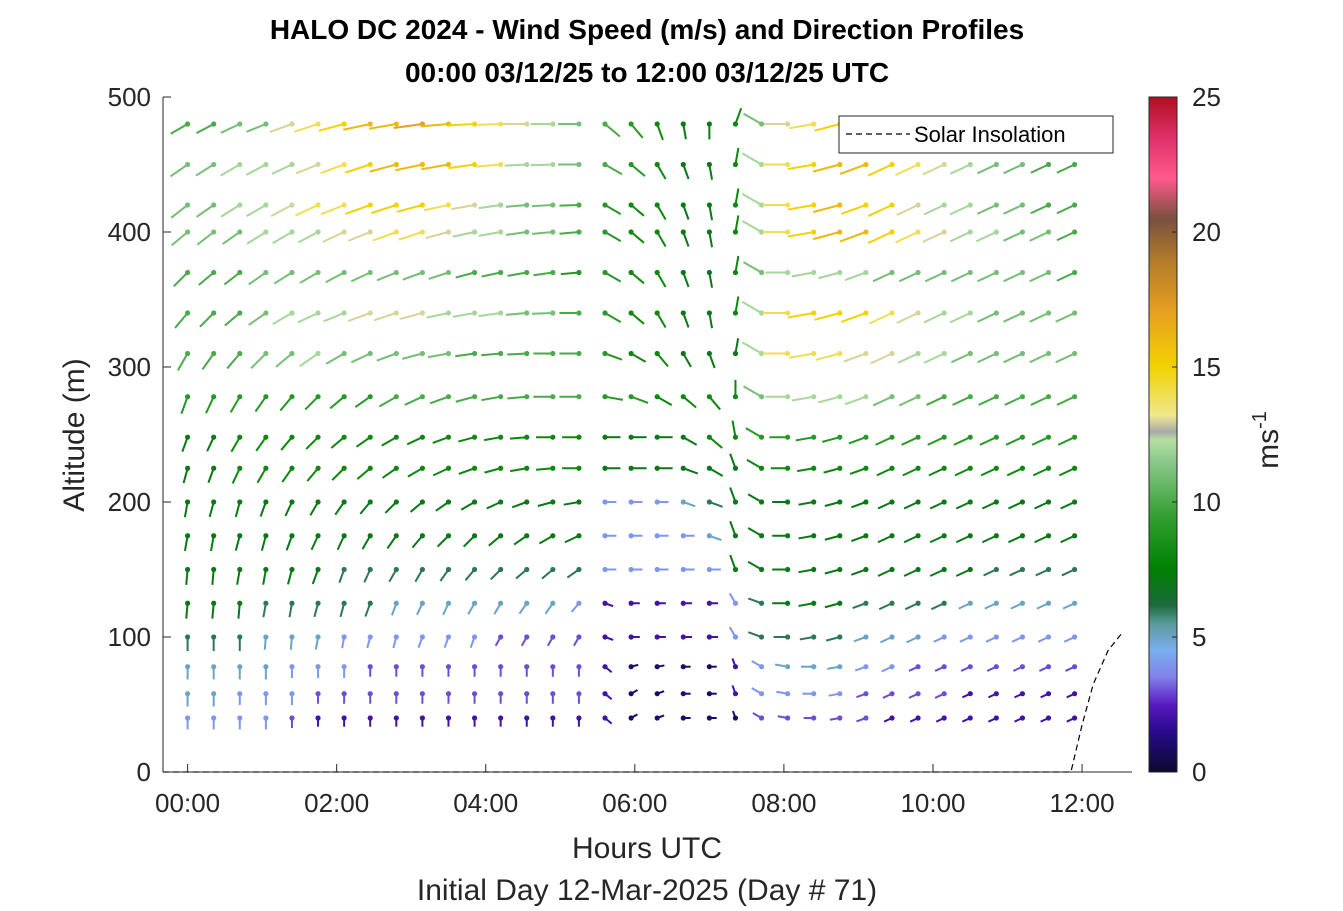  Describe the element at coordinates (129, 97) in the screenshot. I see `y-tick-label: 500` at that location.